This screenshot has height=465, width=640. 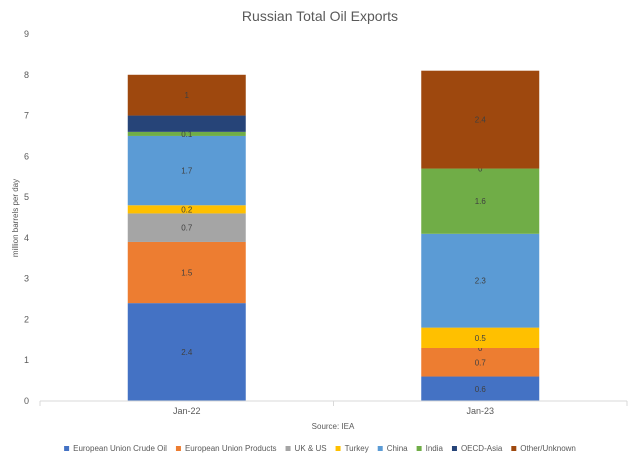 What do you see at coordinates (311, 448) in the screenshot?
I see `legend-label: UK & US` at bounding box center [311, 448].